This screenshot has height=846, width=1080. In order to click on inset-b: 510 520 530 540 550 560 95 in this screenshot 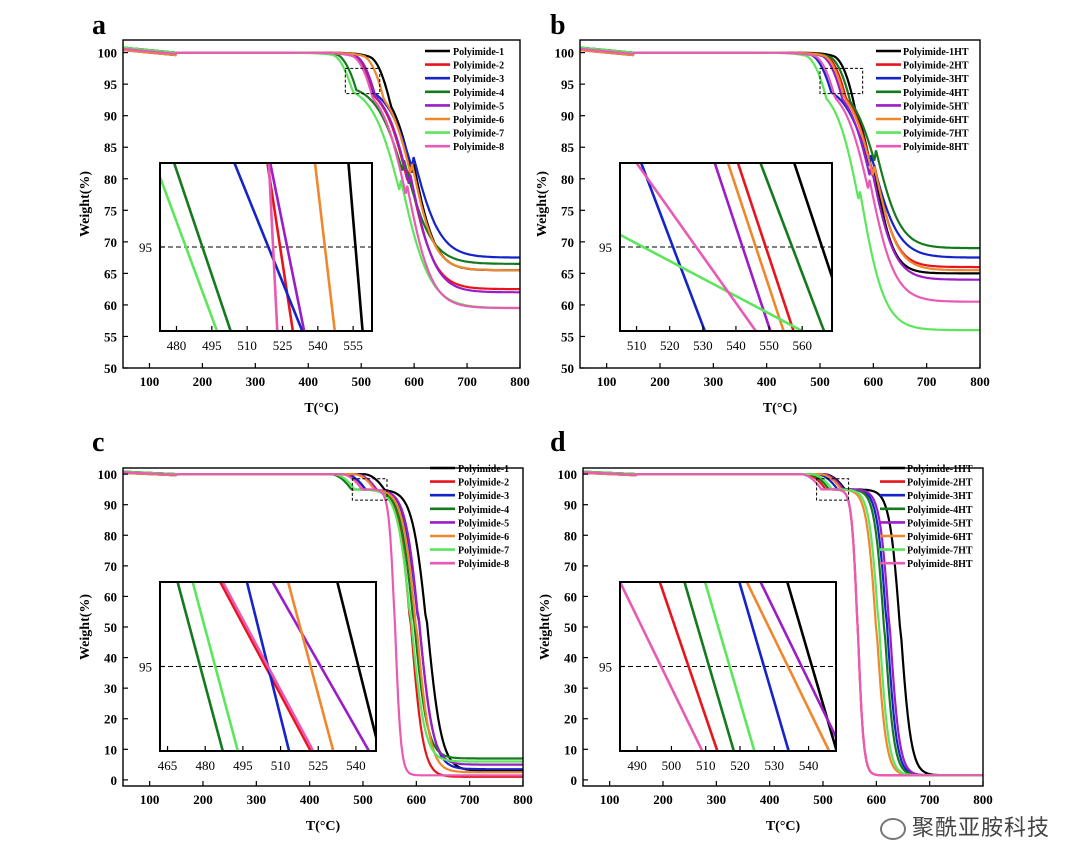, I will do `click(716, 257)`.